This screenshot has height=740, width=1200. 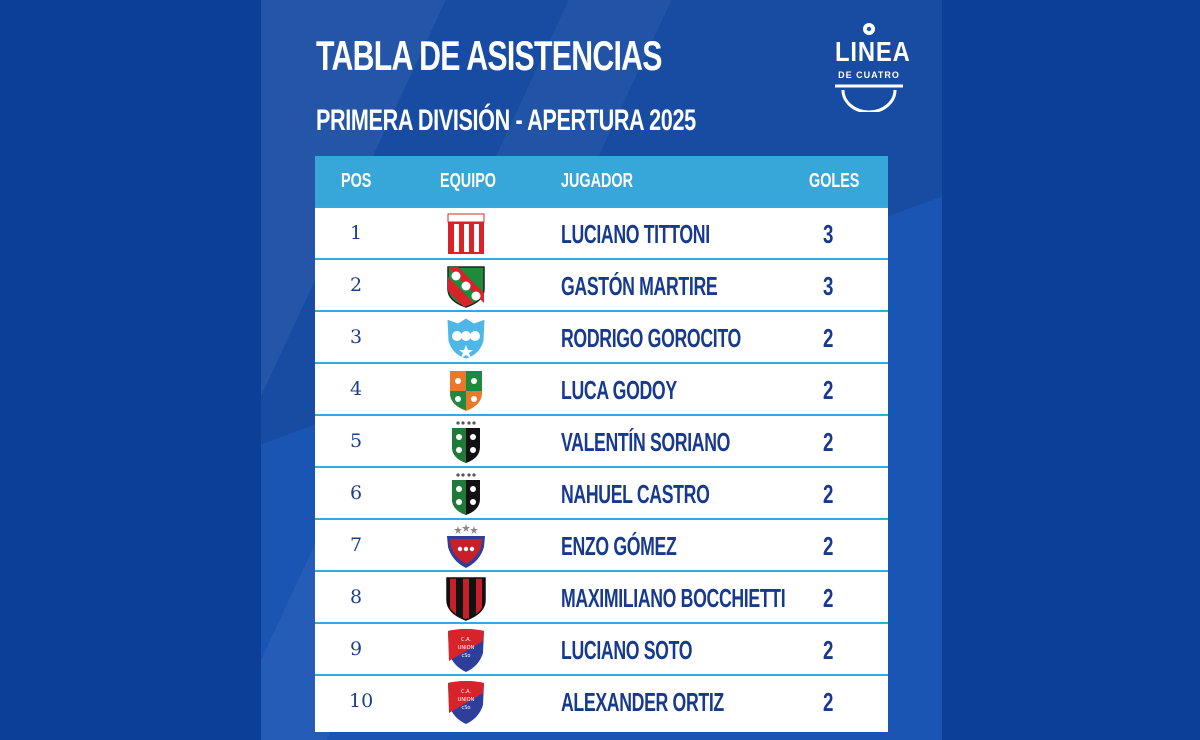 I want to click on table-row: 5 VALENTÍN SORIANO 2, so click(x=601, y=441).